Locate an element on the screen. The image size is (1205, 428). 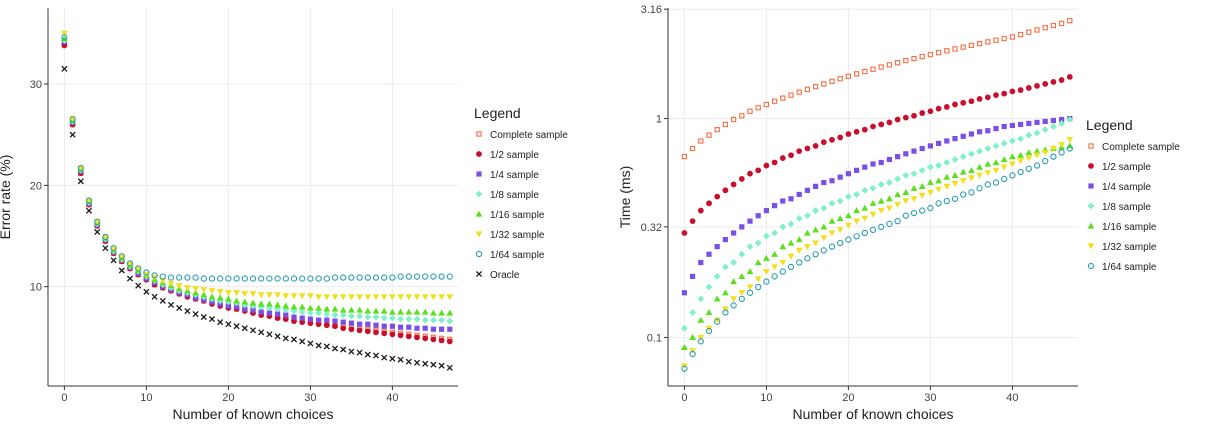
legend-label: 1/16 sample is located at coordinates (517, 215).